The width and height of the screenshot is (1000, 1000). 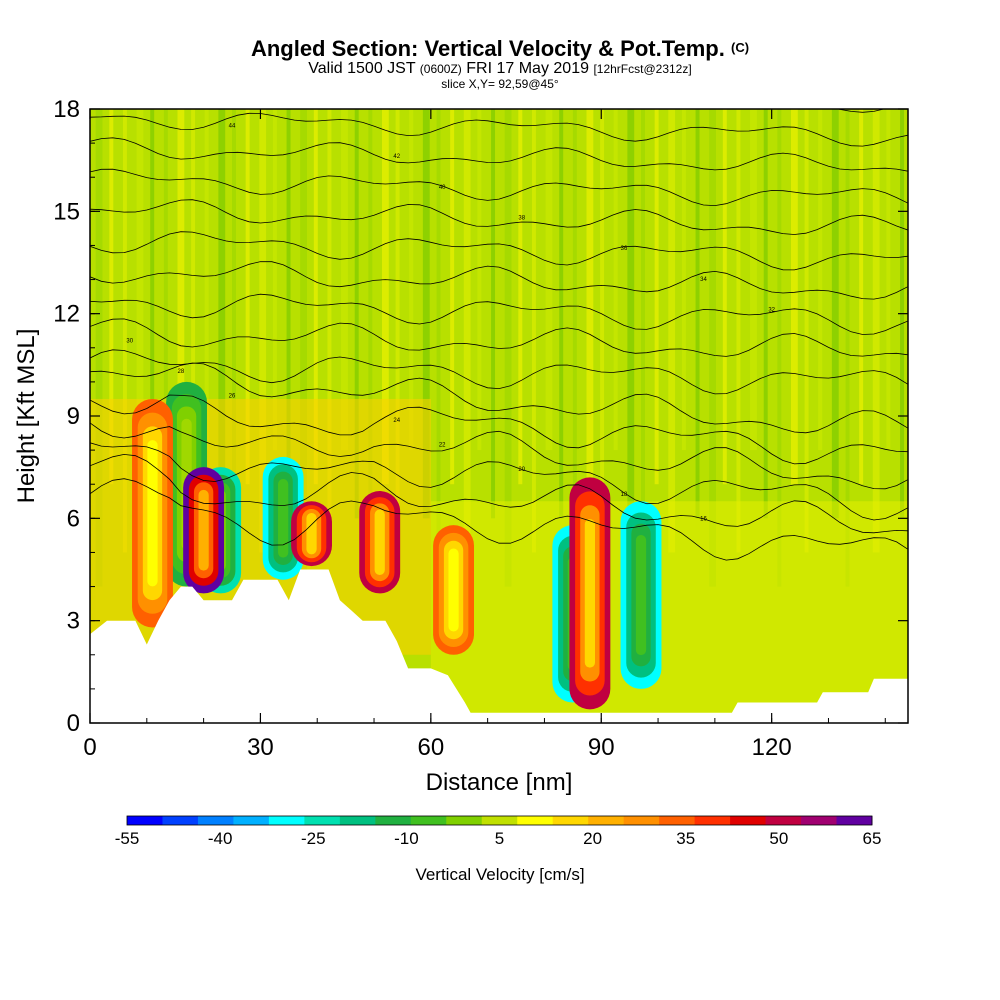 I want to click on y-tick-label: 18, so click(x=66, y=109).